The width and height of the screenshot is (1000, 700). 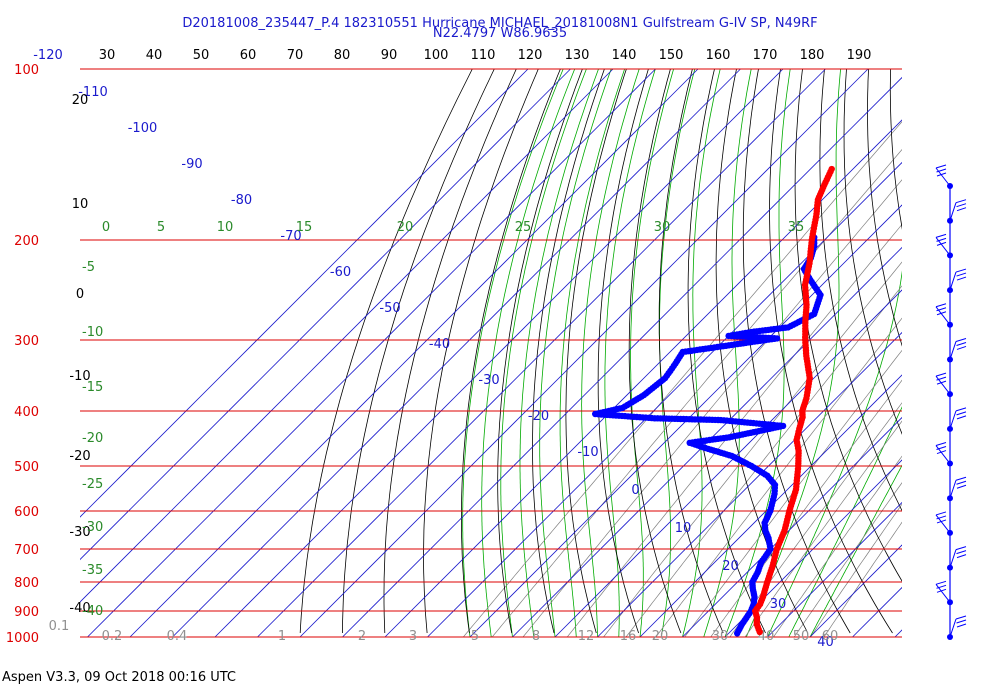 What do you see at coordinates (290, 236) in the screenshot?
I see `isotherm-label: -70` at bounding box center [290, 236].